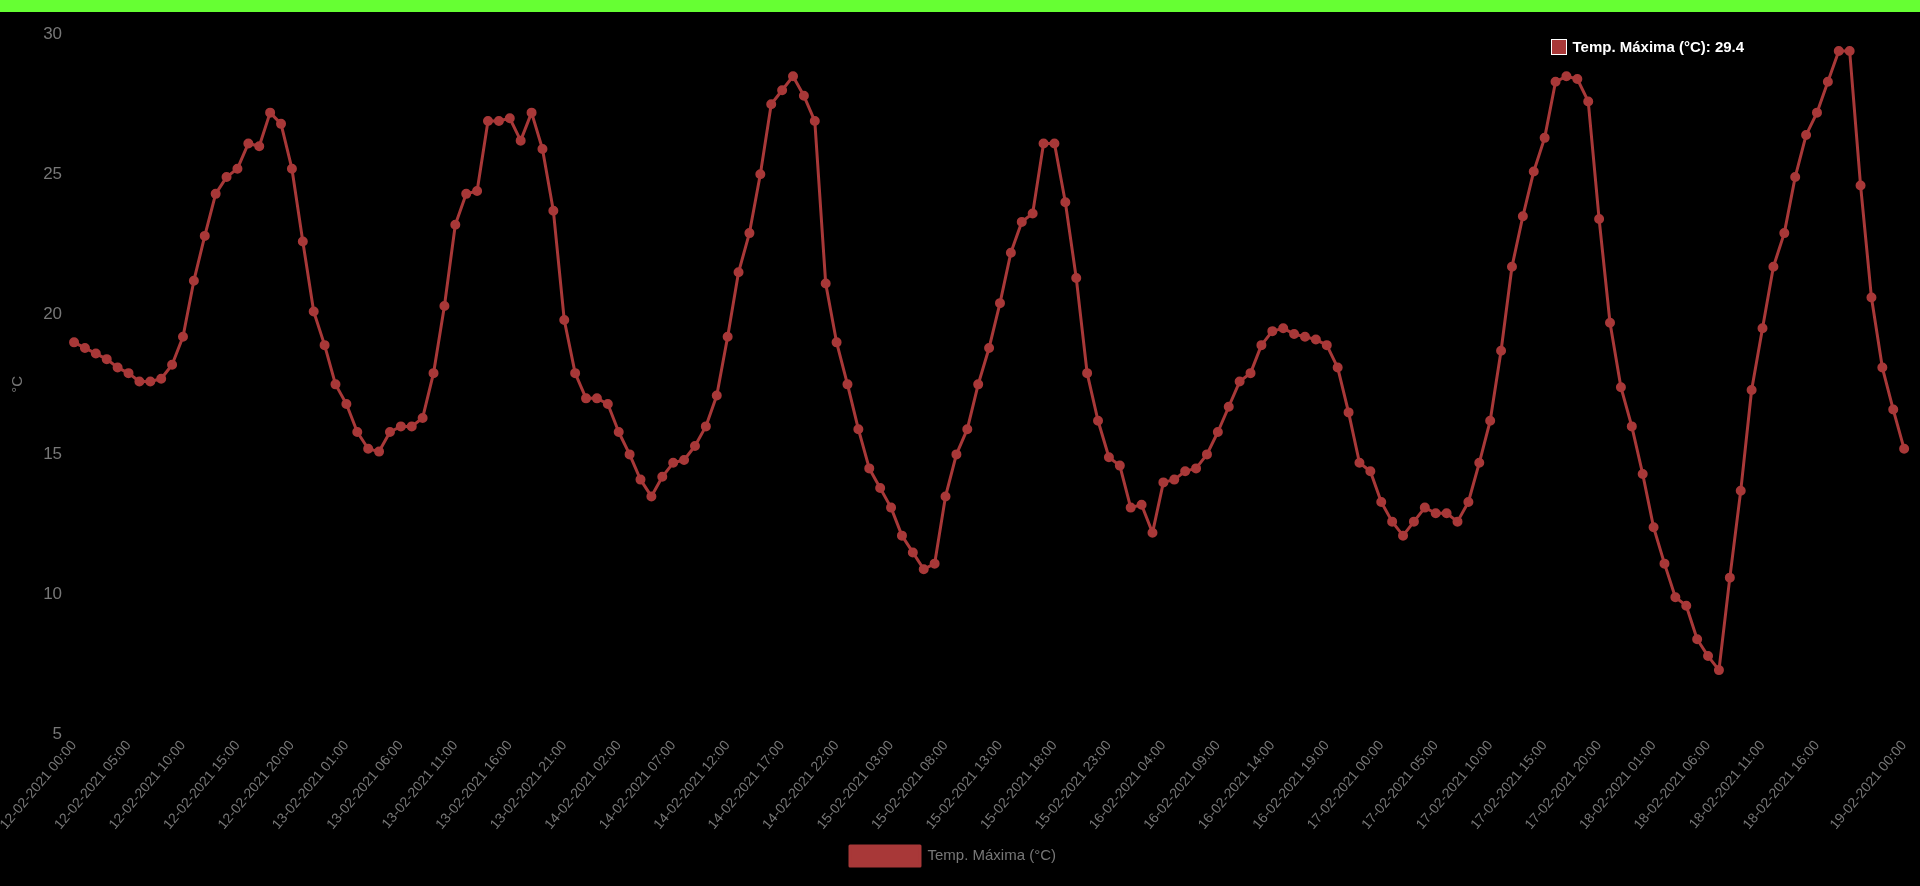 This screenshot has height=886, width=1920. What do you see at coordinates (53, 454) in the screenshot?
I see `y-tick-label: 15` at bounding box center [53, 454].